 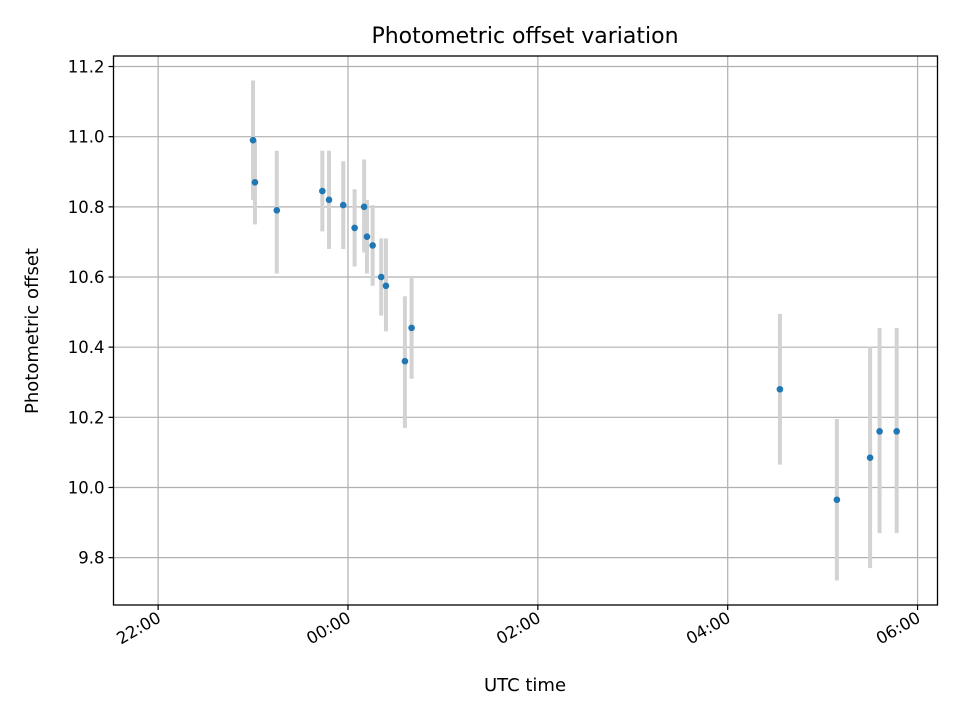 What do you see at coordinates (86, 137) in the screenshot?
I see `y-tick-label: 11.0` at bounding box center [86, 137].